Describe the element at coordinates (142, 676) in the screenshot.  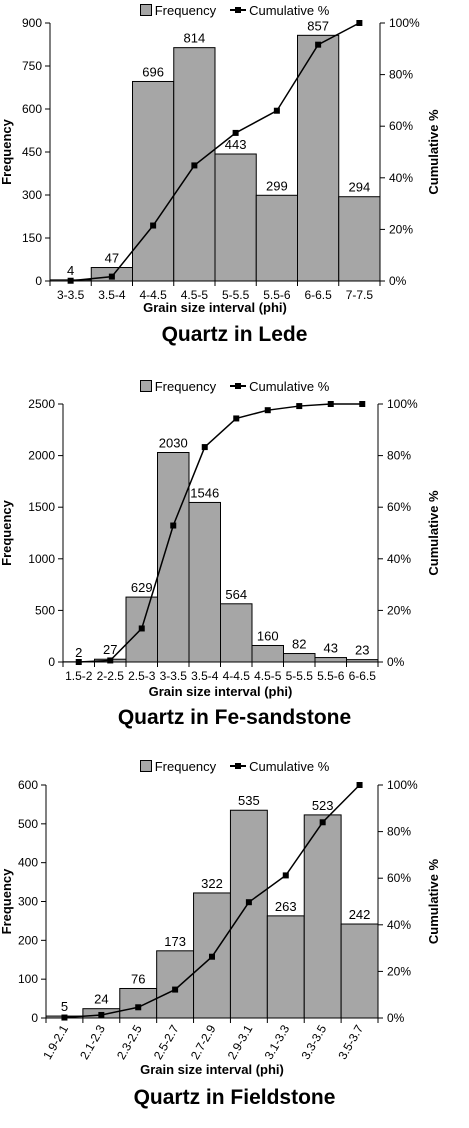
I see `x-tick-label: 2.5-3` at that location.